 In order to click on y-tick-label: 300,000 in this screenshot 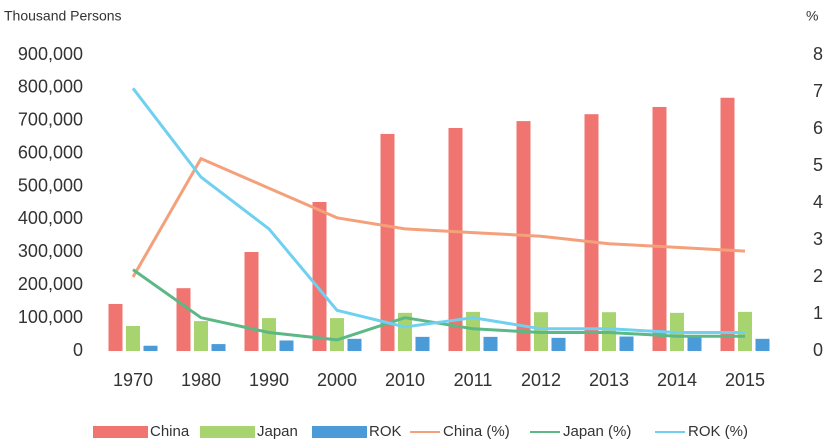, I will do `click(50, 251)`.